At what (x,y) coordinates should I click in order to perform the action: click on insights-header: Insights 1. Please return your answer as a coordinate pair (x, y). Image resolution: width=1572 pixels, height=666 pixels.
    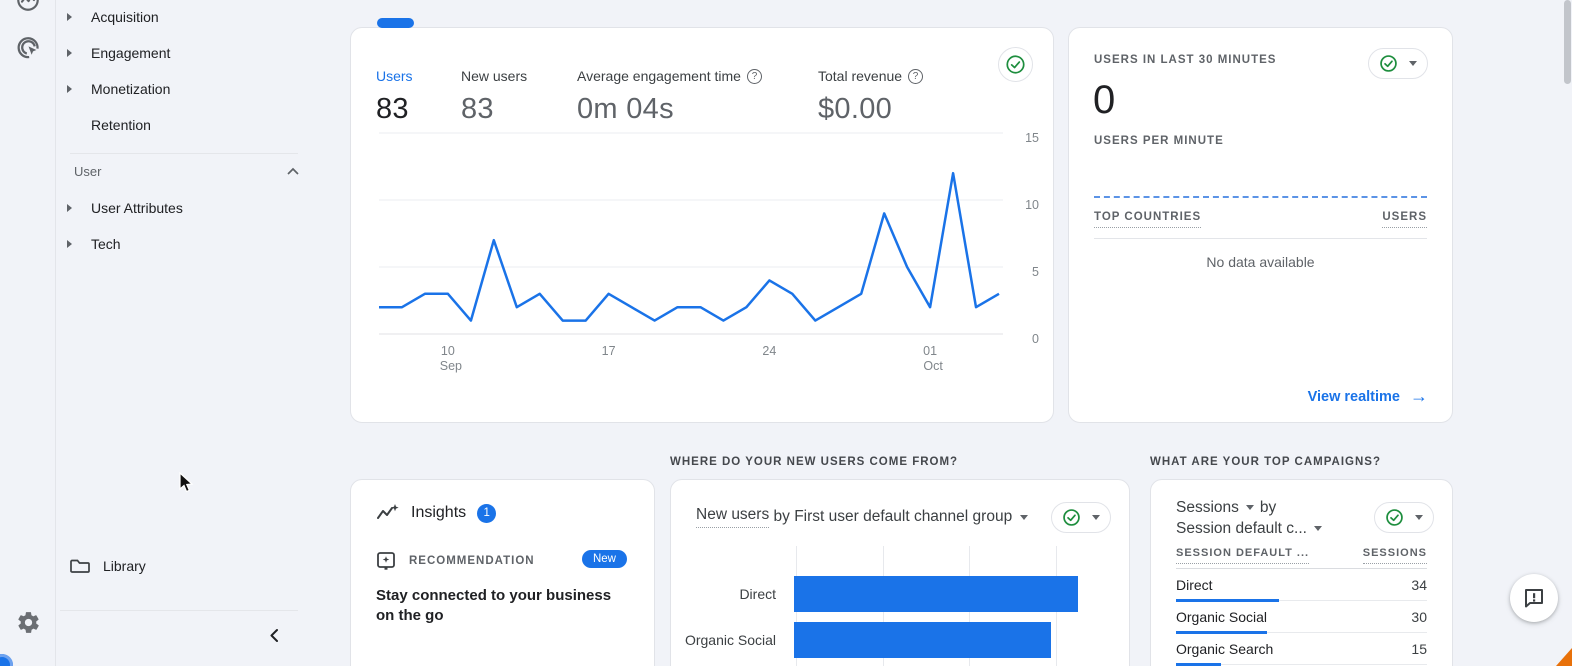
    Looking at the image, I should click on (436, 513).